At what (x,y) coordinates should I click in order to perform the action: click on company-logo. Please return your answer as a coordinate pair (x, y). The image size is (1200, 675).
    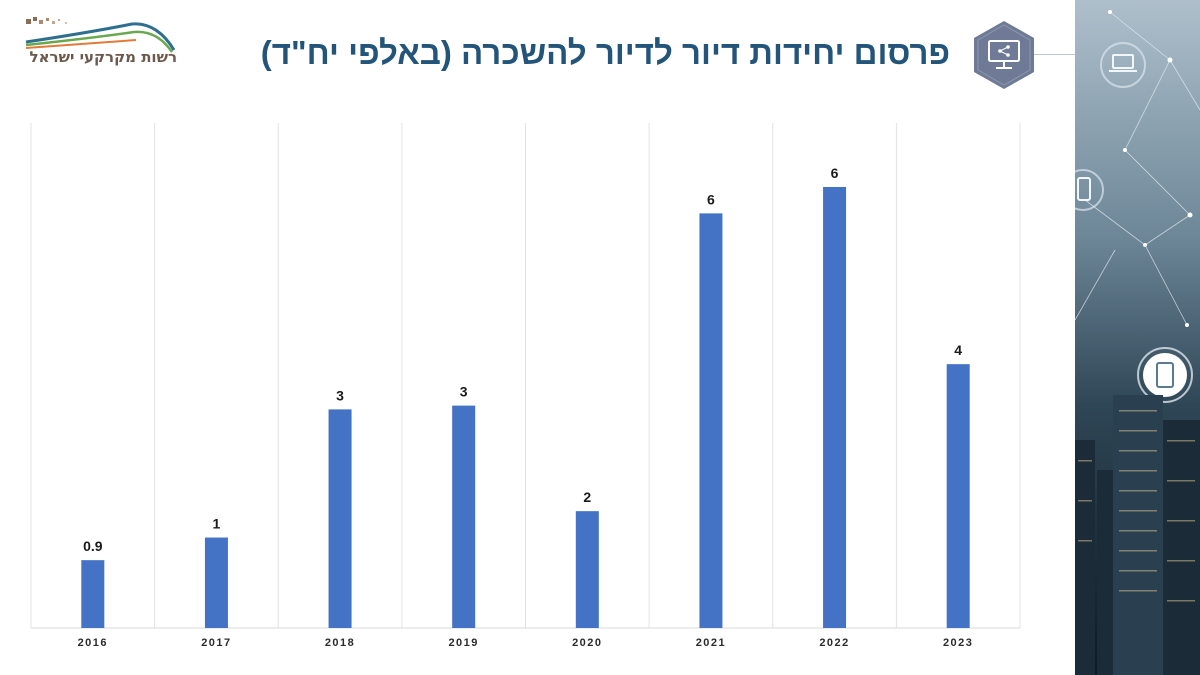
    Looking at the image, I should click on (100, 35).